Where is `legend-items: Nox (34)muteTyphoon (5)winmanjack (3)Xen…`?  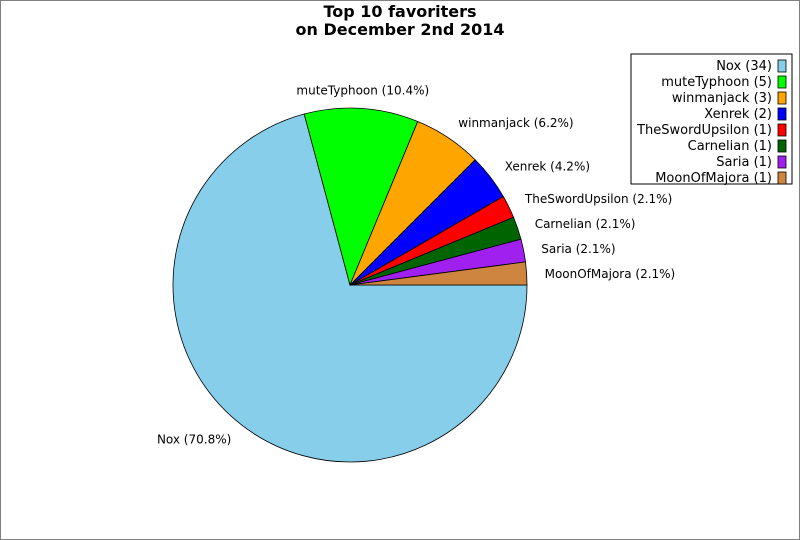
legend-items: Nox (34)muteTyphoon (5)winmanjack (3)Xen… is located at coordinates (711, 122).